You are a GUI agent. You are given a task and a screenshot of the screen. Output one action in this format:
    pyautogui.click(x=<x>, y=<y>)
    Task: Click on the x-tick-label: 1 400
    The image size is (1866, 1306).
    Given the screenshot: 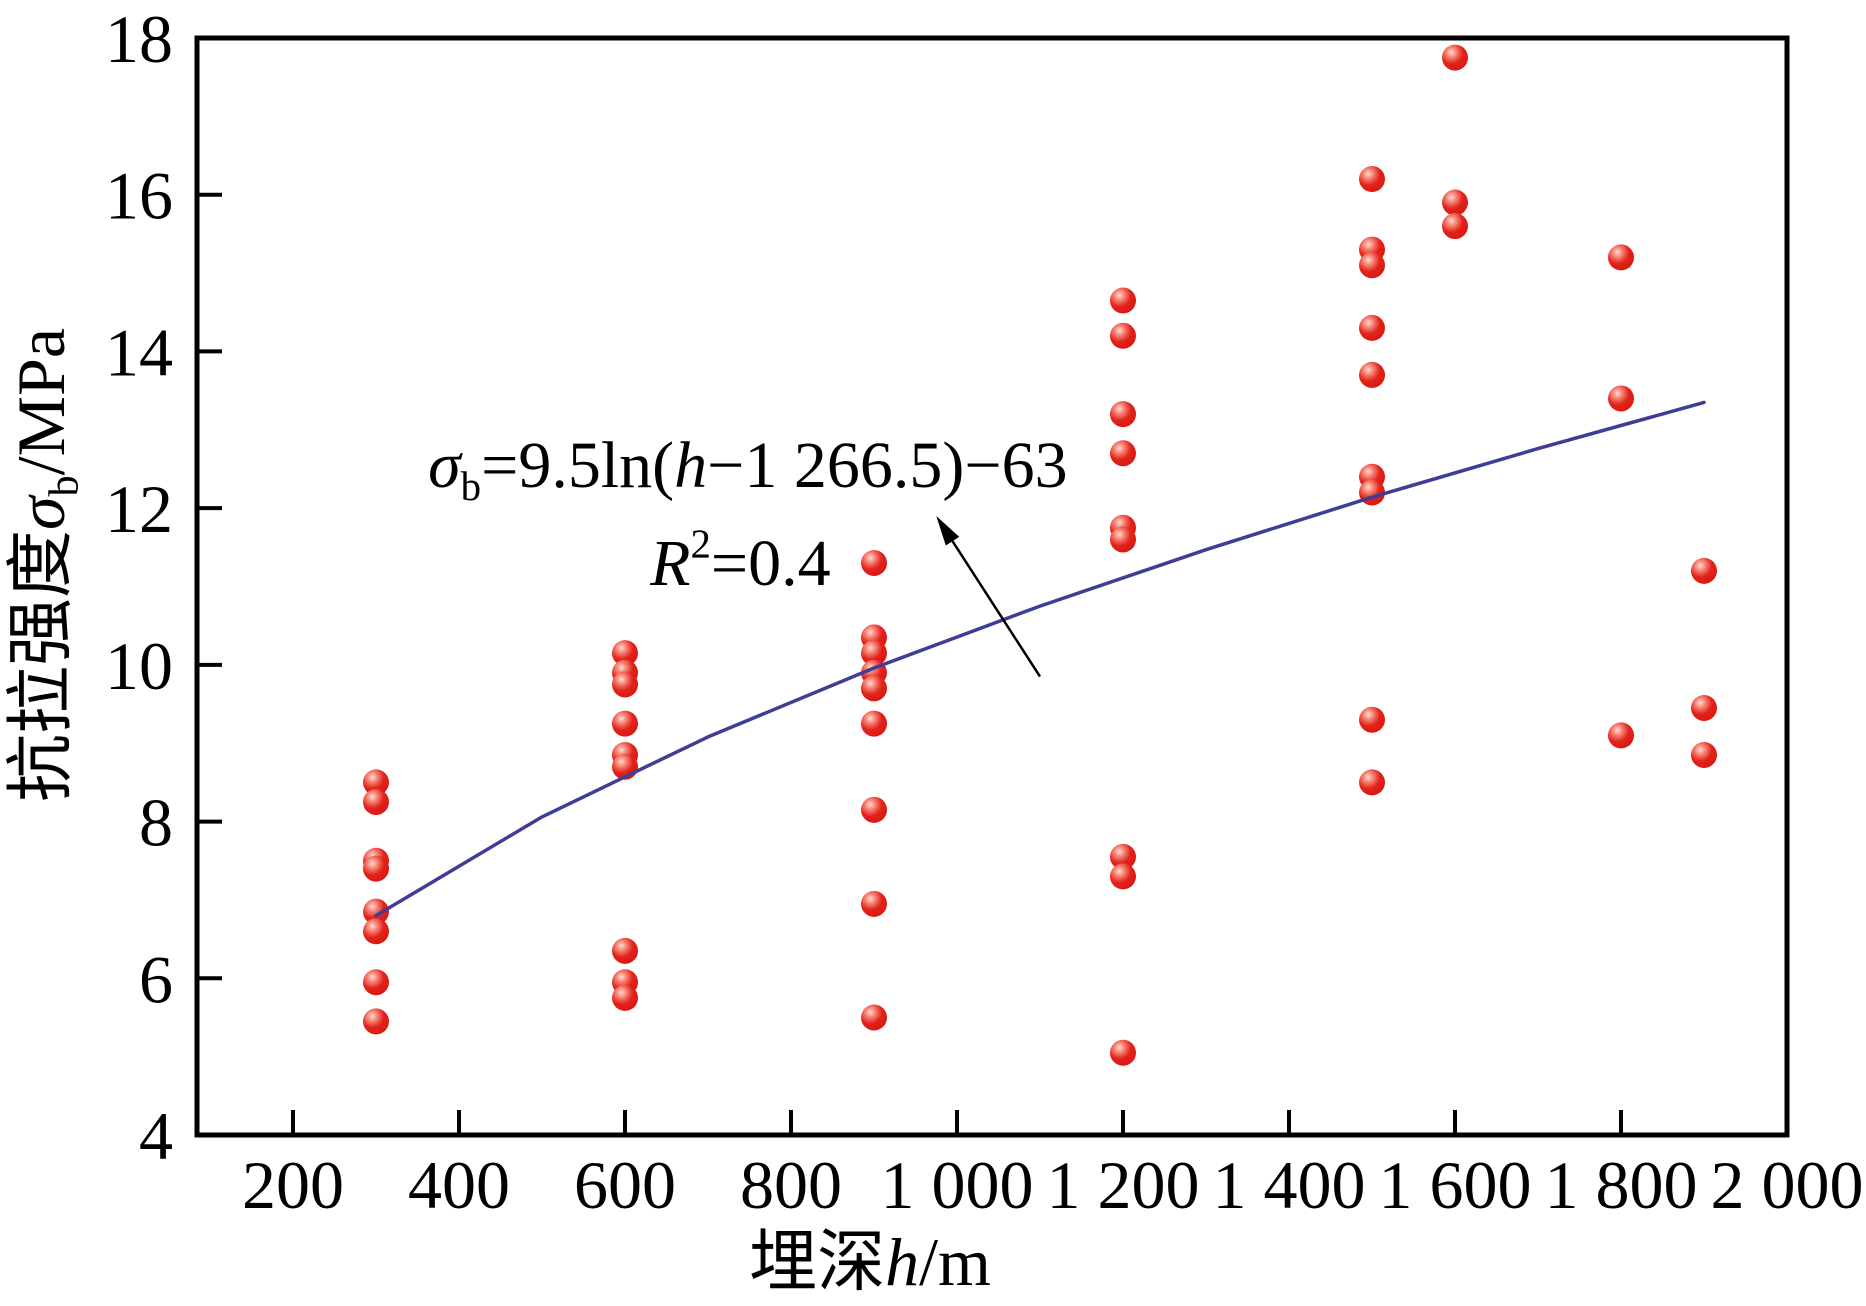 What is the action you would take?
    pyautogui.click(x=1289, y=1185)
    